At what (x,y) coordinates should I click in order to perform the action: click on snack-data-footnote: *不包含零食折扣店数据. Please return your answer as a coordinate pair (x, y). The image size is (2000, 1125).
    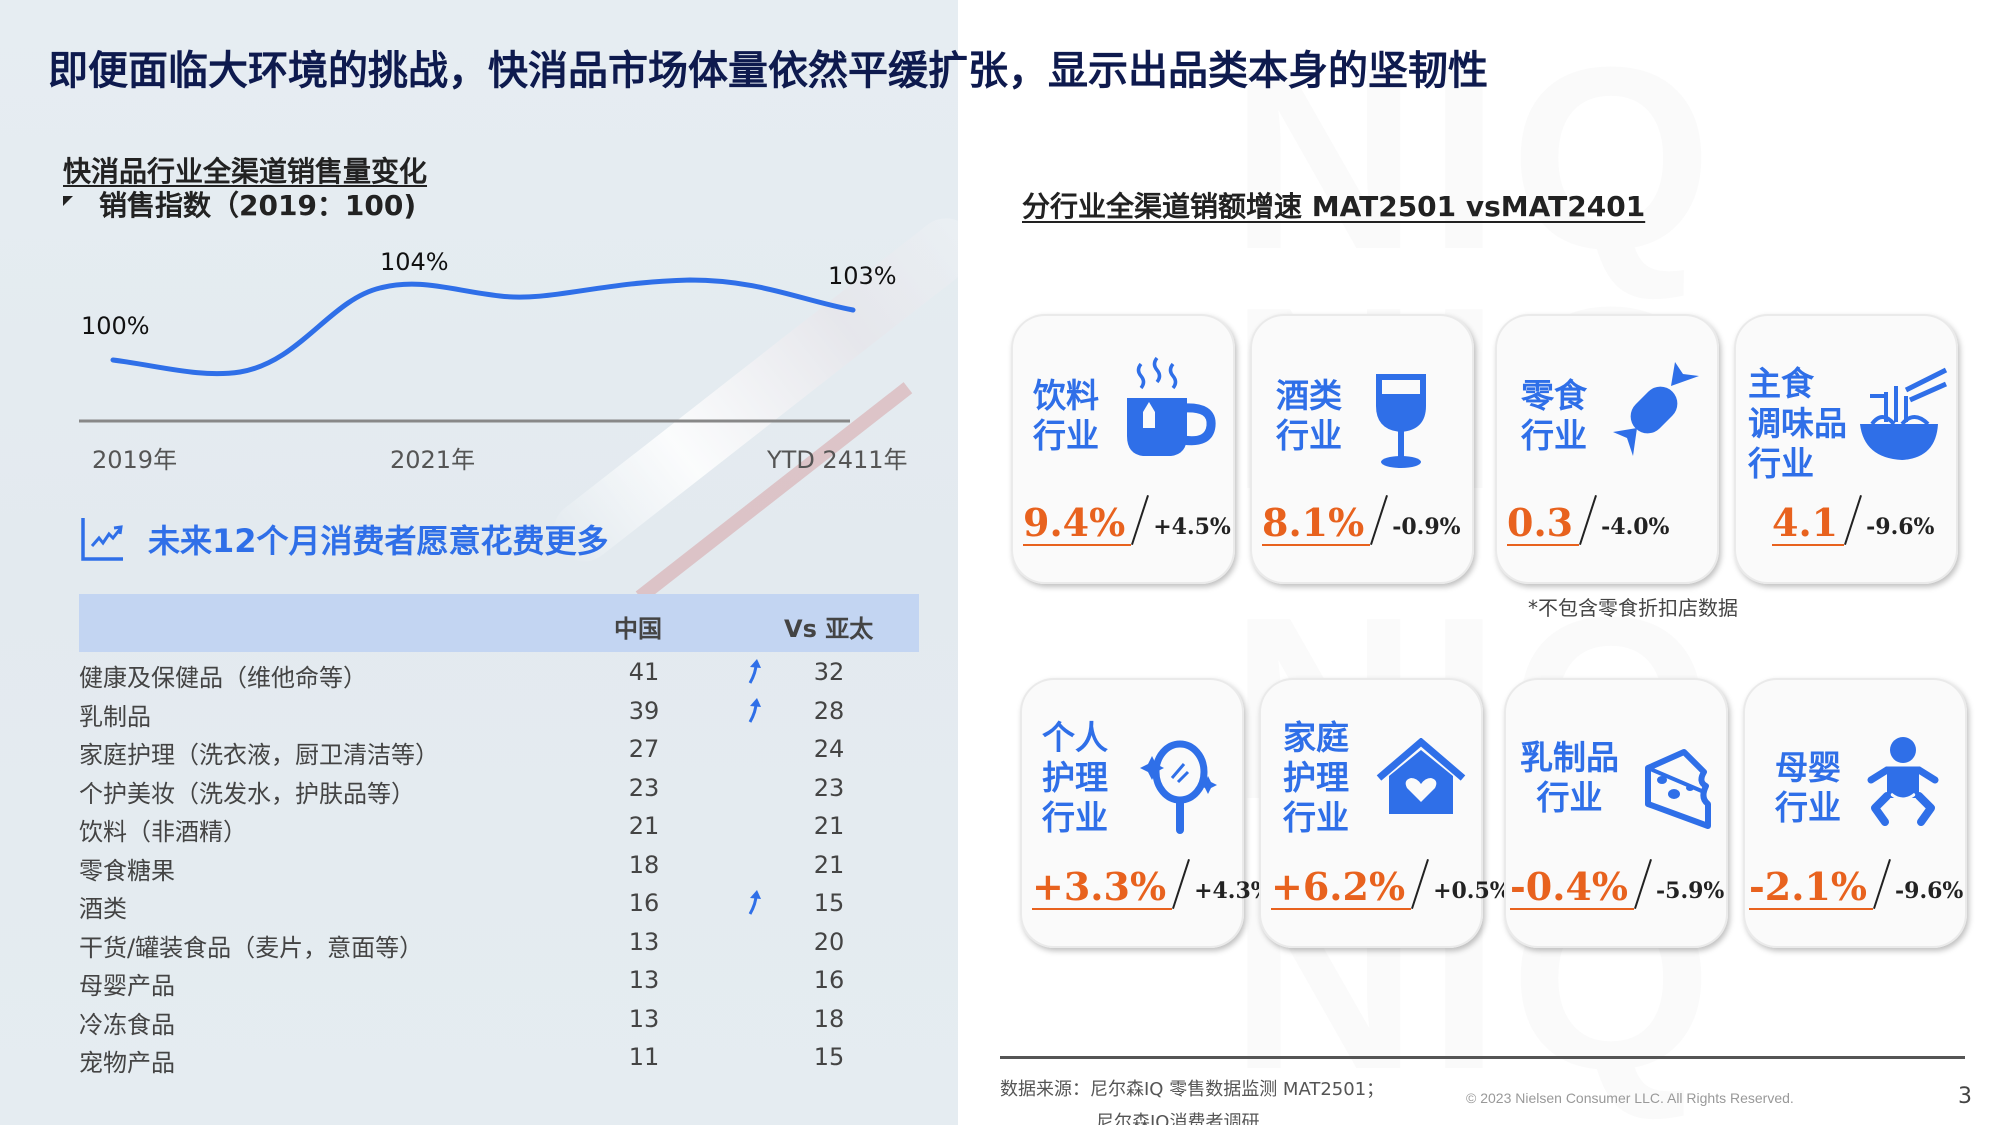
    Looking at the image, I should click on (1633, 608).